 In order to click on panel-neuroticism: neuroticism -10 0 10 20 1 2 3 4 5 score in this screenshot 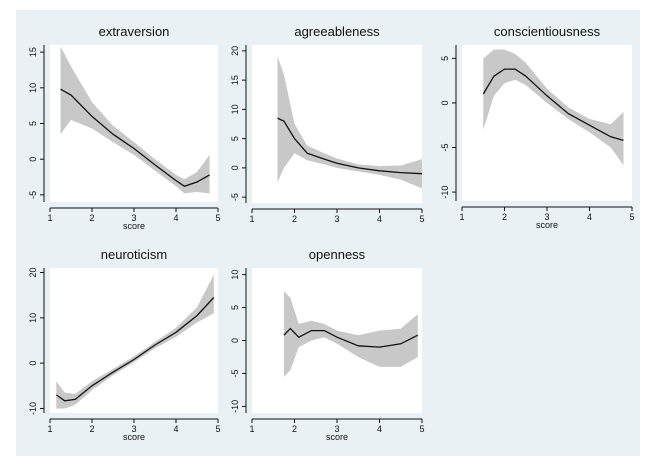, I will do `click(124, 344)`.